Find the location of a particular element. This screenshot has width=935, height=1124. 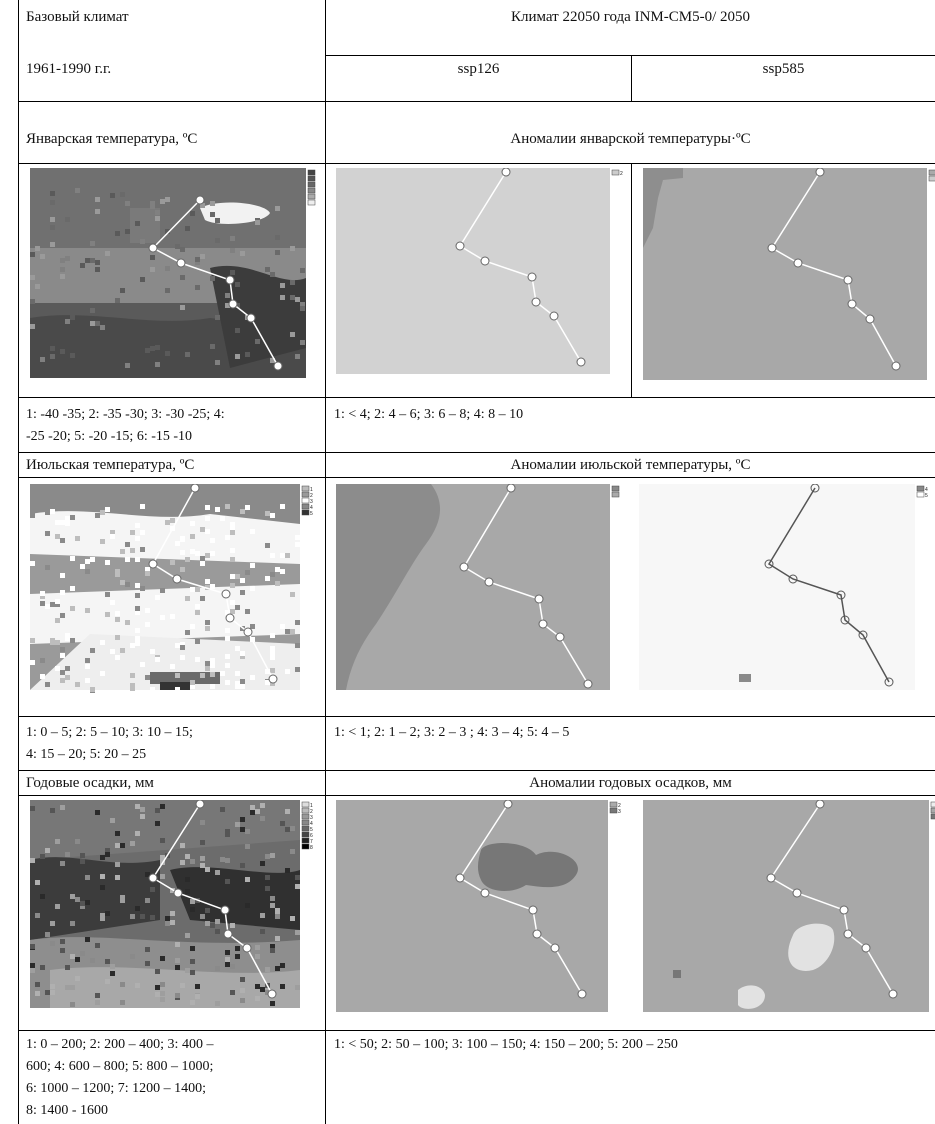

base-period: 1961-1990 г.г. is located at coordinates (69, 69).